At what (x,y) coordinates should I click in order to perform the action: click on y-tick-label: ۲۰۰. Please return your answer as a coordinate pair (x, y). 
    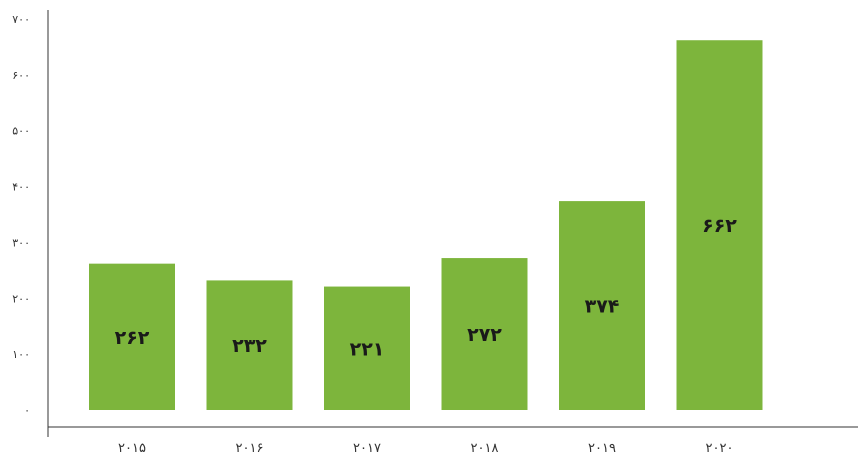
    Looking at the image, I should click on (21, 298).